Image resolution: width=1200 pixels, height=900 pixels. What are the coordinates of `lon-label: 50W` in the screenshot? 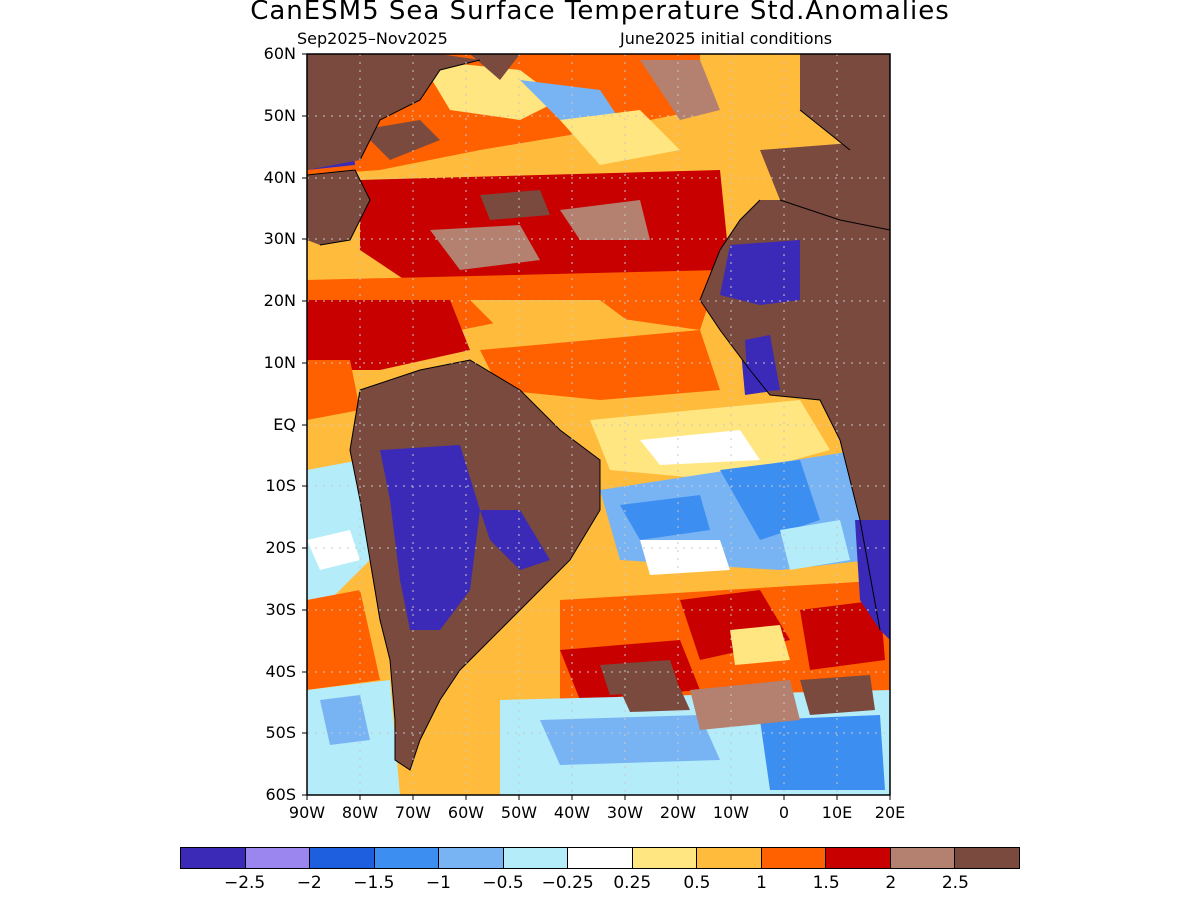 It's located at (519, 812).